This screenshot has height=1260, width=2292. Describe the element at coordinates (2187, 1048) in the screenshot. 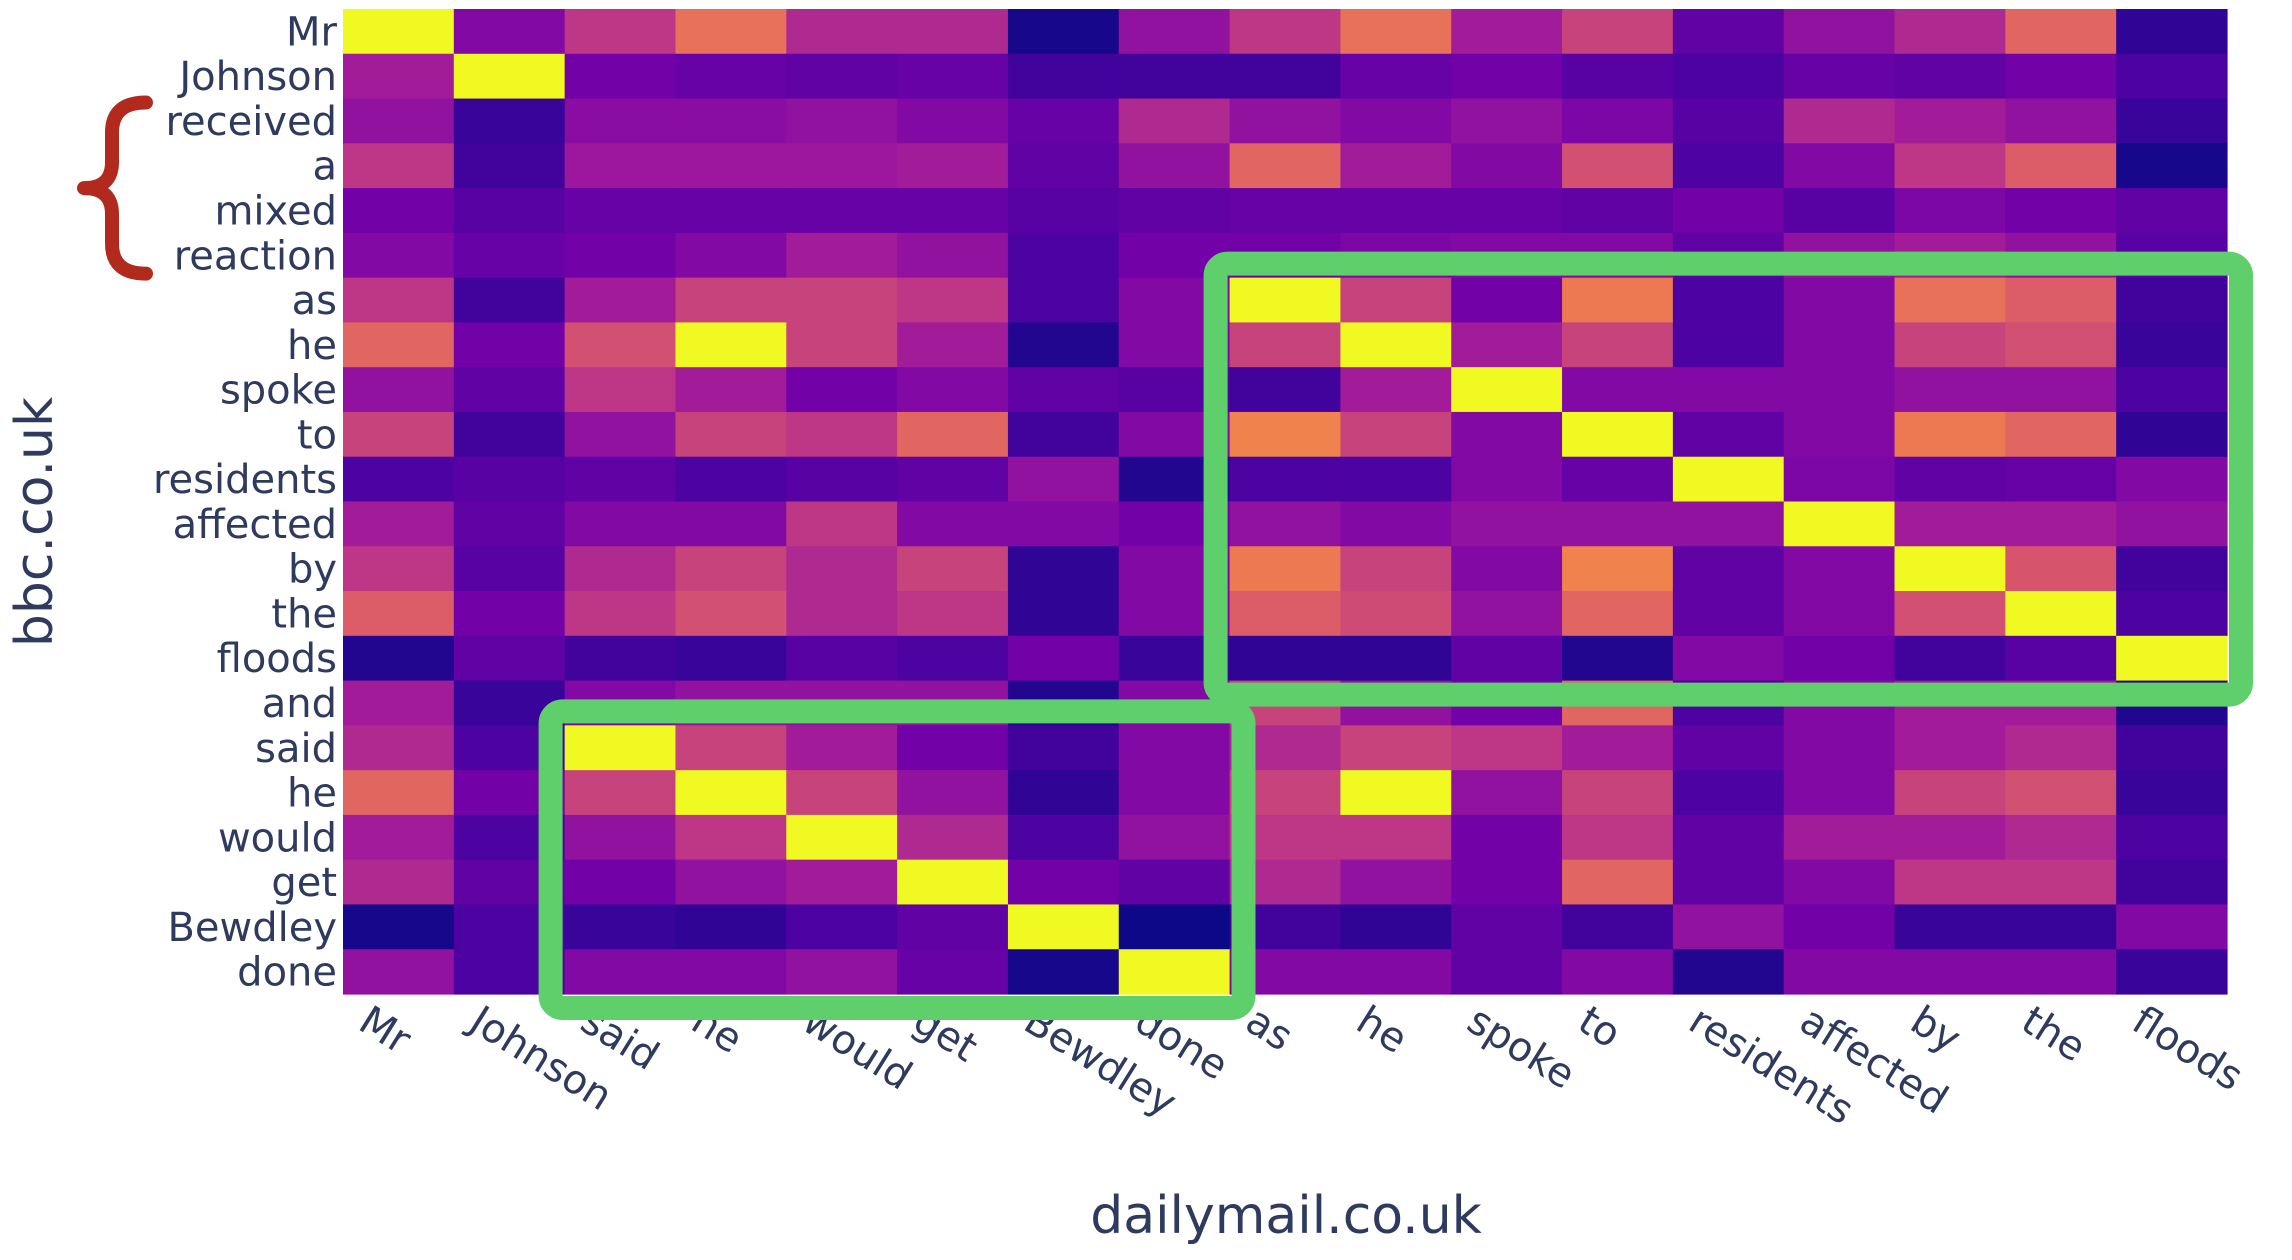

I see `x-tick-label: floods` at that location.